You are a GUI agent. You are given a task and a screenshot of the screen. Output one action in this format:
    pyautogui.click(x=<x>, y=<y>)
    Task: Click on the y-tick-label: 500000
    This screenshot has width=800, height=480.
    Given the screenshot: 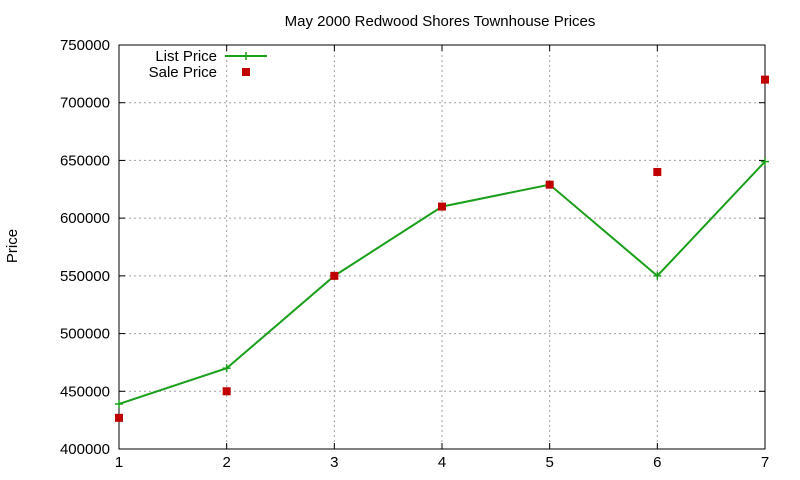 What is the action you would take?
    pyautogui.click(x=85, y=334)
    